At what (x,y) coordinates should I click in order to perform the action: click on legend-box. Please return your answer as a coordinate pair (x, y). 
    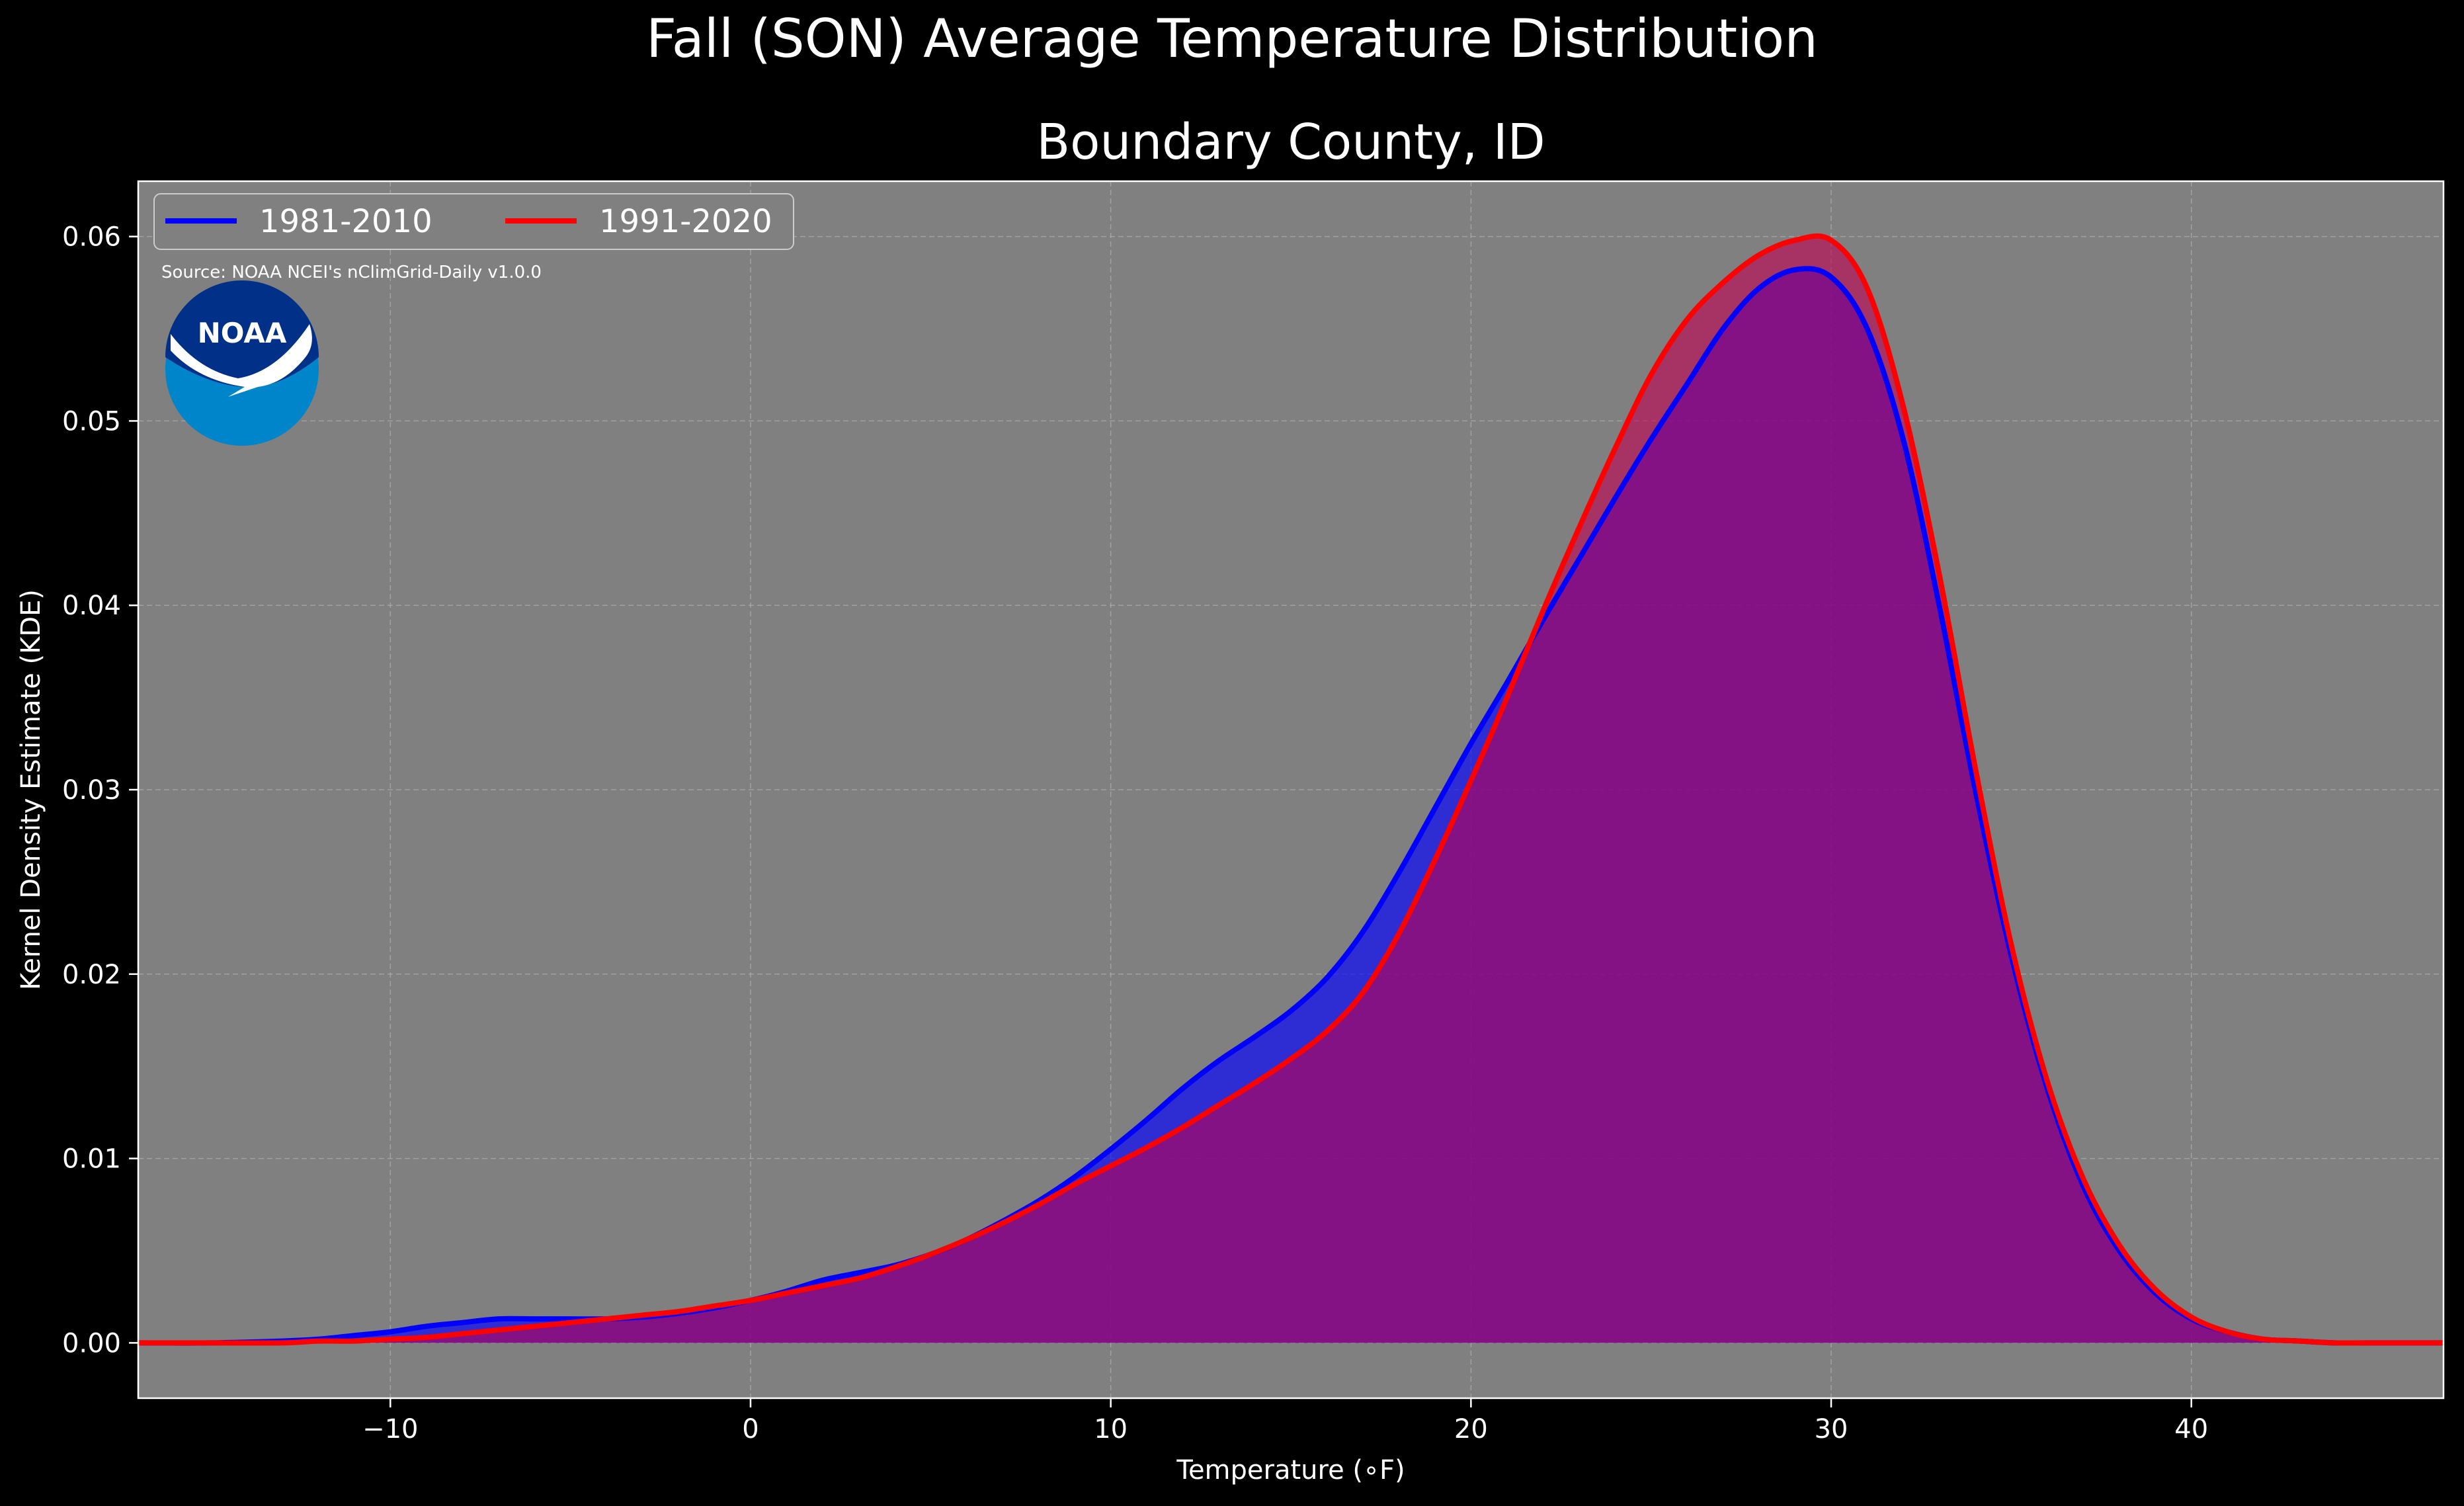
    Looking at the image, I should click on (474, 221).